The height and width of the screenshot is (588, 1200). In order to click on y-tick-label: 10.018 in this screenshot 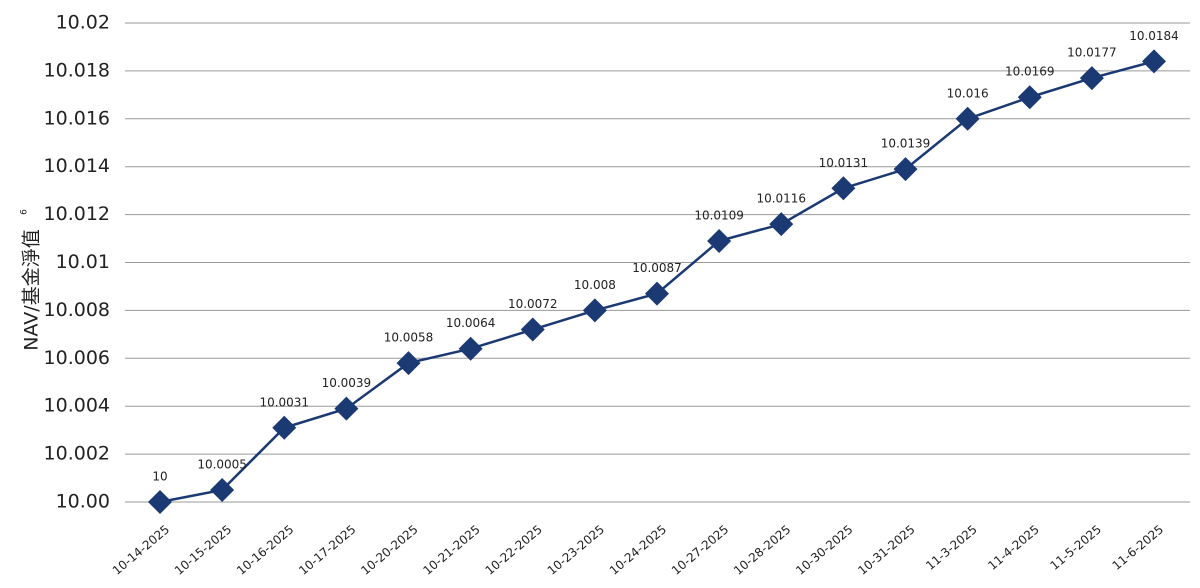, I will do `click(77, 70)`.